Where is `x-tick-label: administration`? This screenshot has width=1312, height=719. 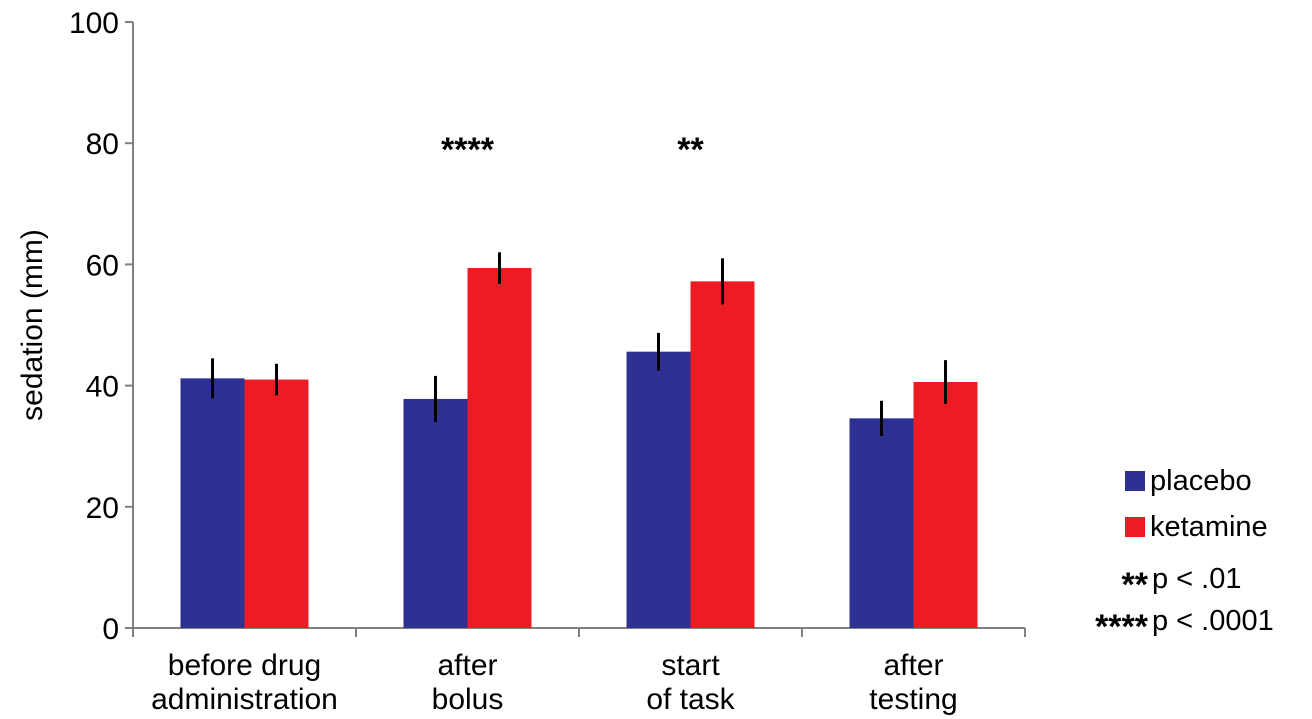
x-tick-label: administration is located at coordinates (244, 699).